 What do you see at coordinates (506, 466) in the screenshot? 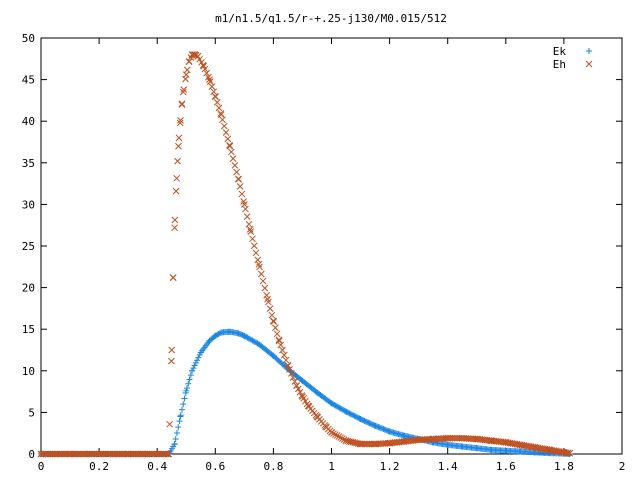
I see `x-tick-label: 1.6` at bounding box center [506, 466].